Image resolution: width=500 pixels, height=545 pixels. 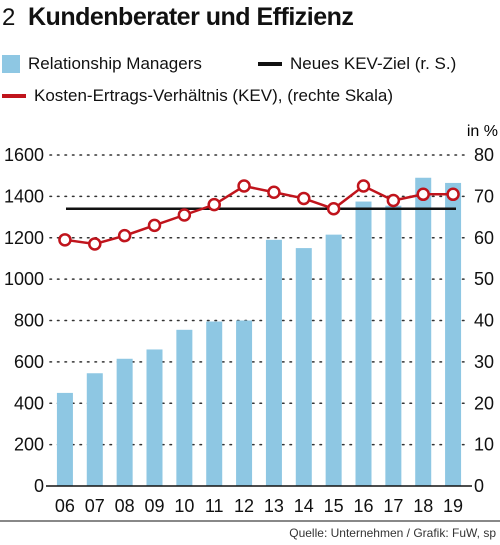 I want to click on x-tick-label: 12, so click(x=244, y=506).